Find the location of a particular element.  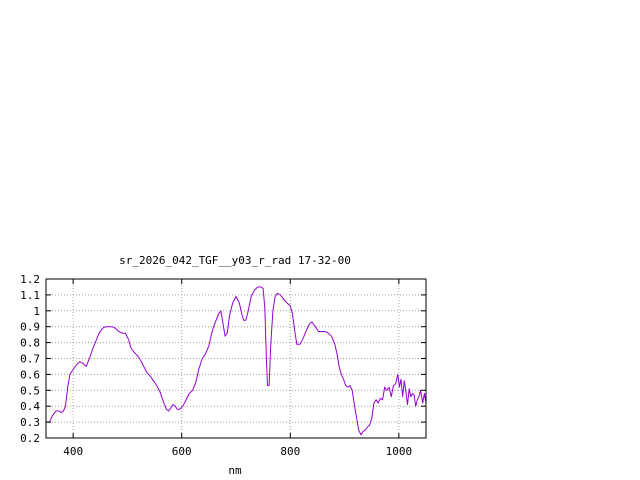

y-tick-label: 1.1 is located at coordinates (30, 295).